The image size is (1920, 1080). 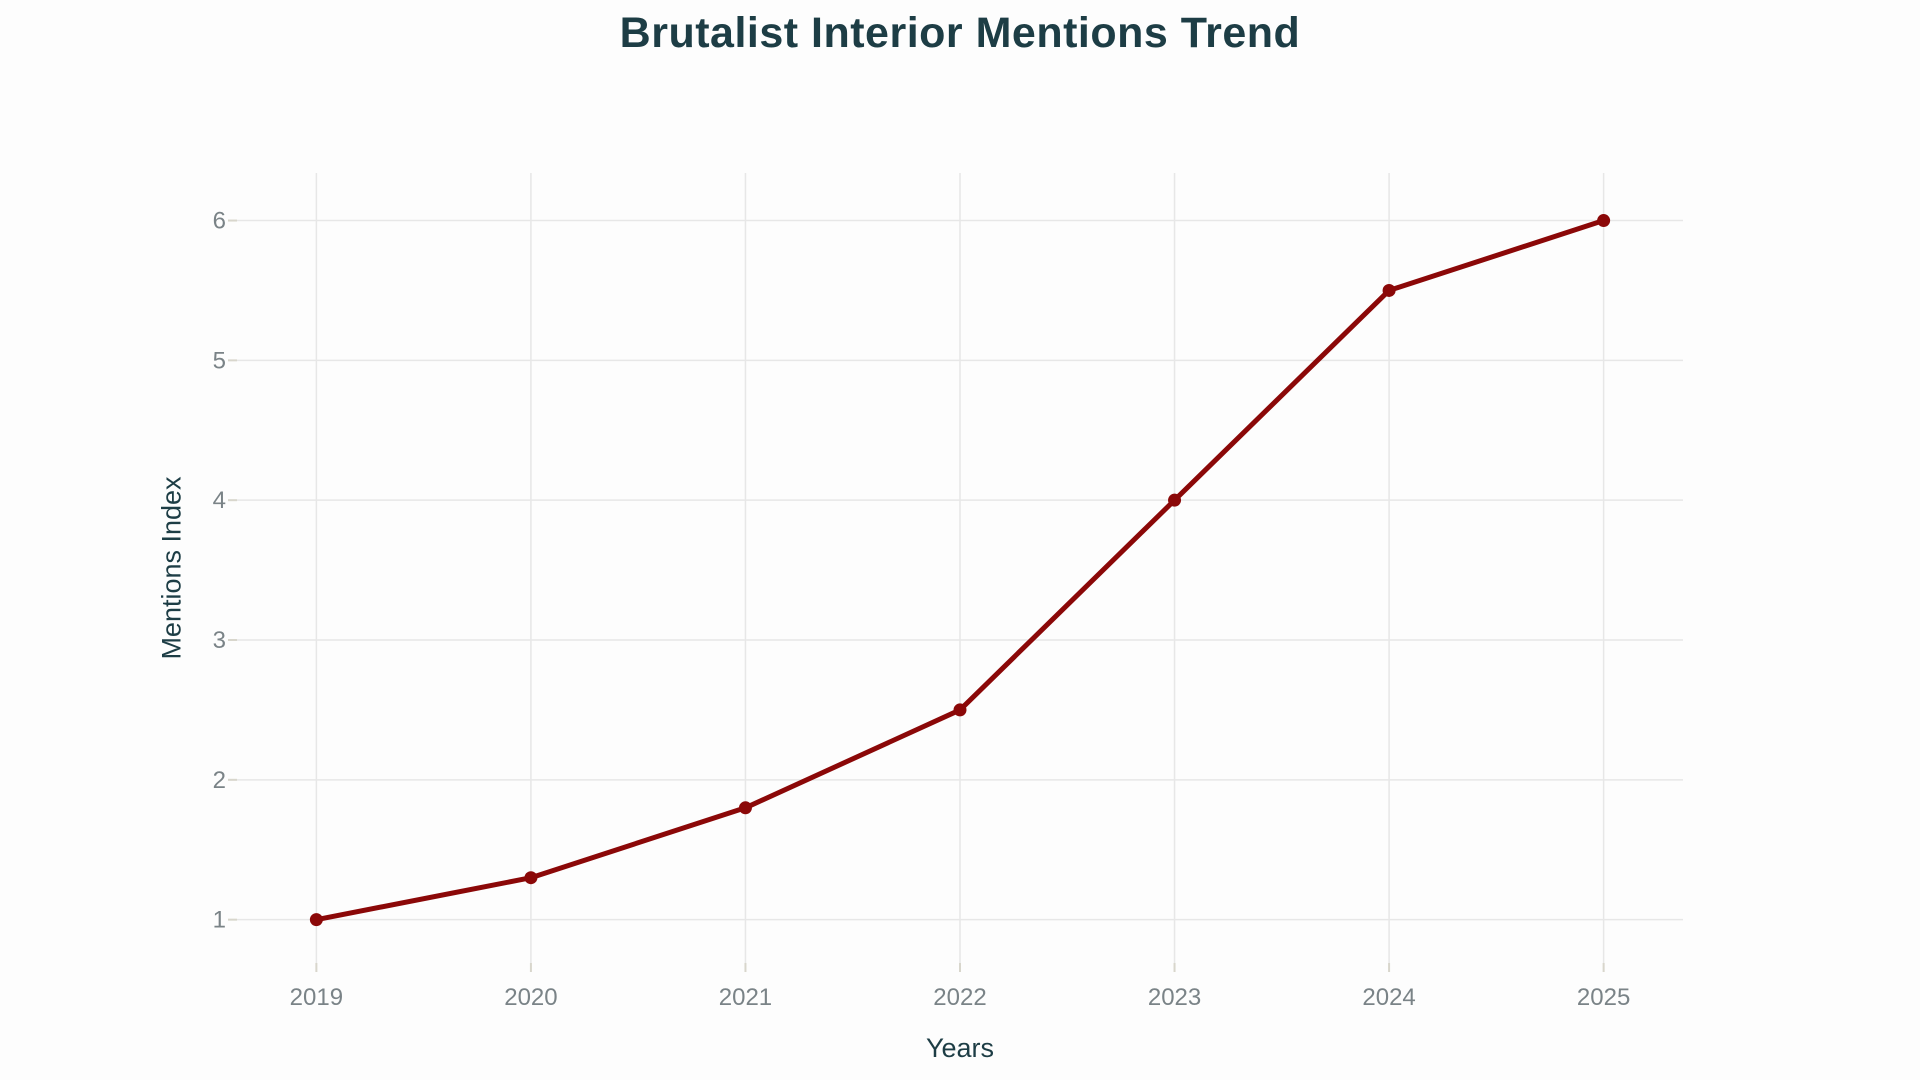 I want to click on data-point-2022, so click(x=960, y=710).